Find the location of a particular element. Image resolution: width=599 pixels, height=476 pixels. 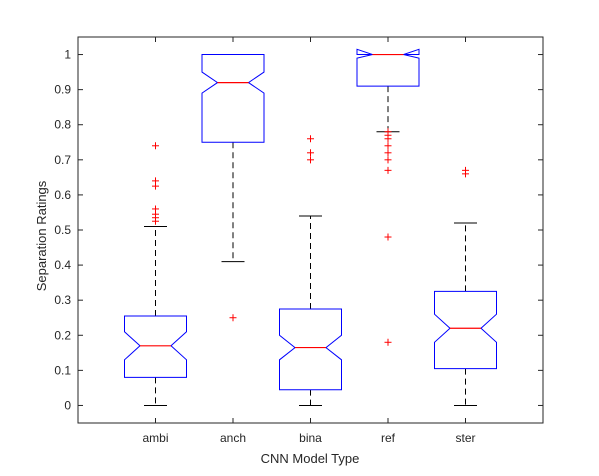

x-tick-label-anch: anch is located at coordinates (233, 438).